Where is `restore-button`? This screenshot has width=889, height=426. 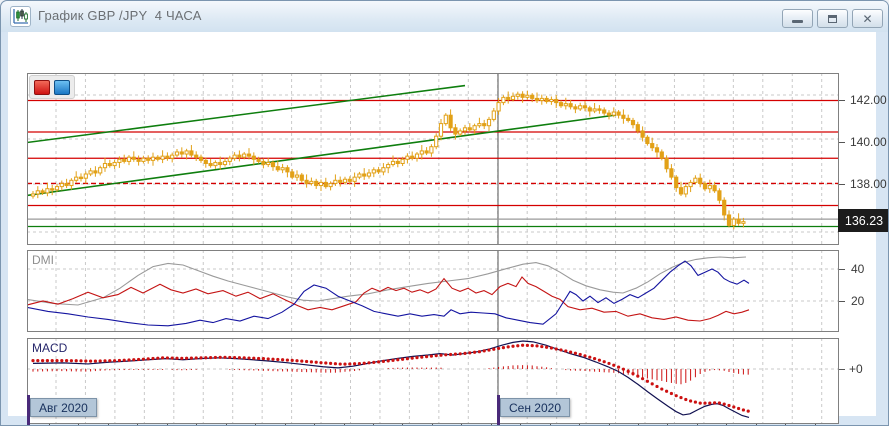 restore-button is located at coordinates (832, 18).